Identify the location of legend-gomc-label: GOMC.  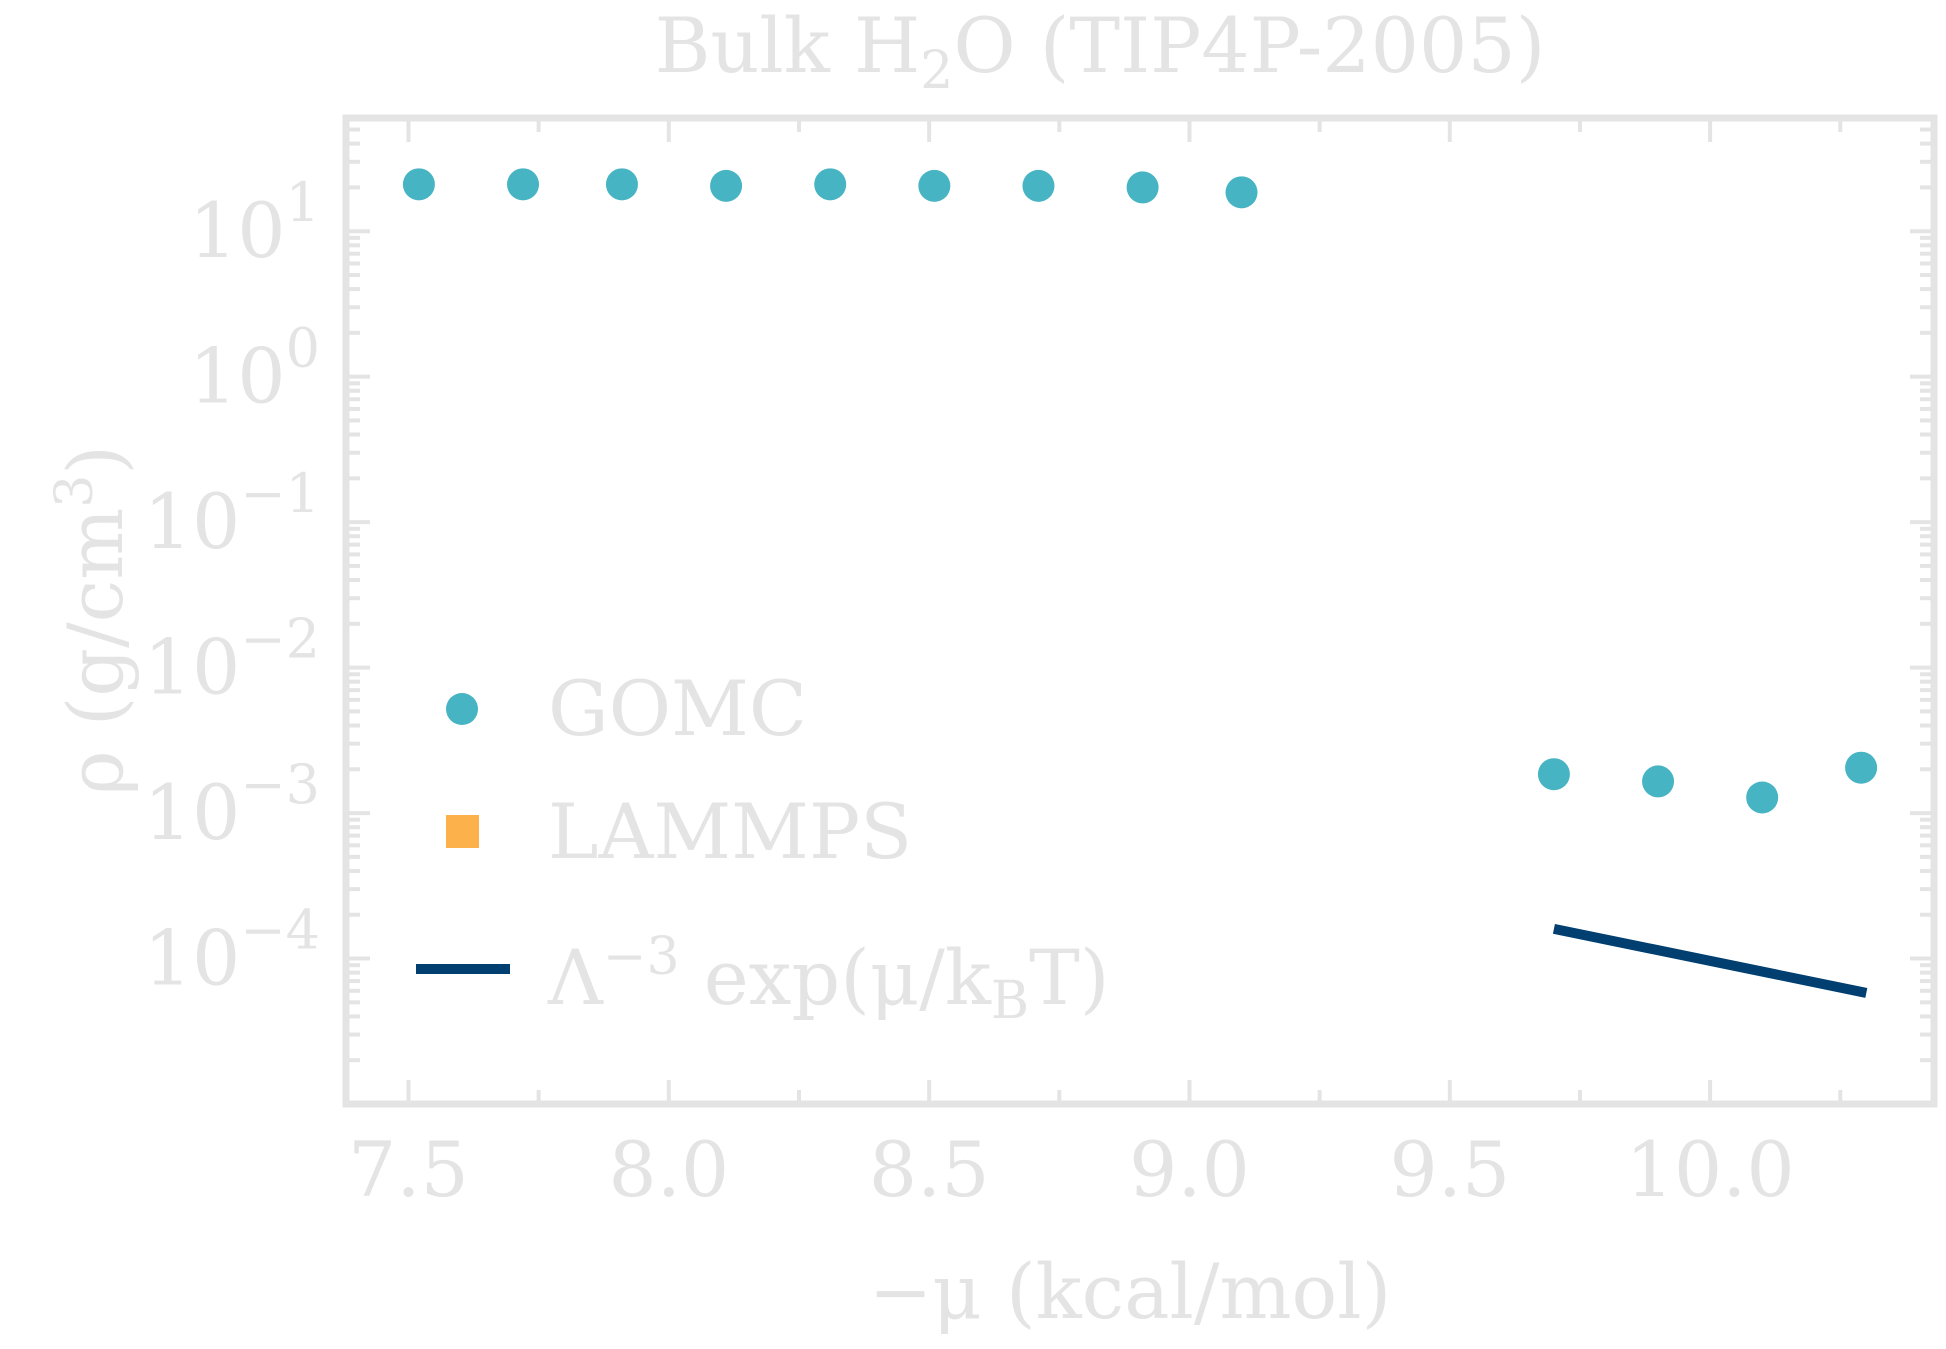
(677, 708).